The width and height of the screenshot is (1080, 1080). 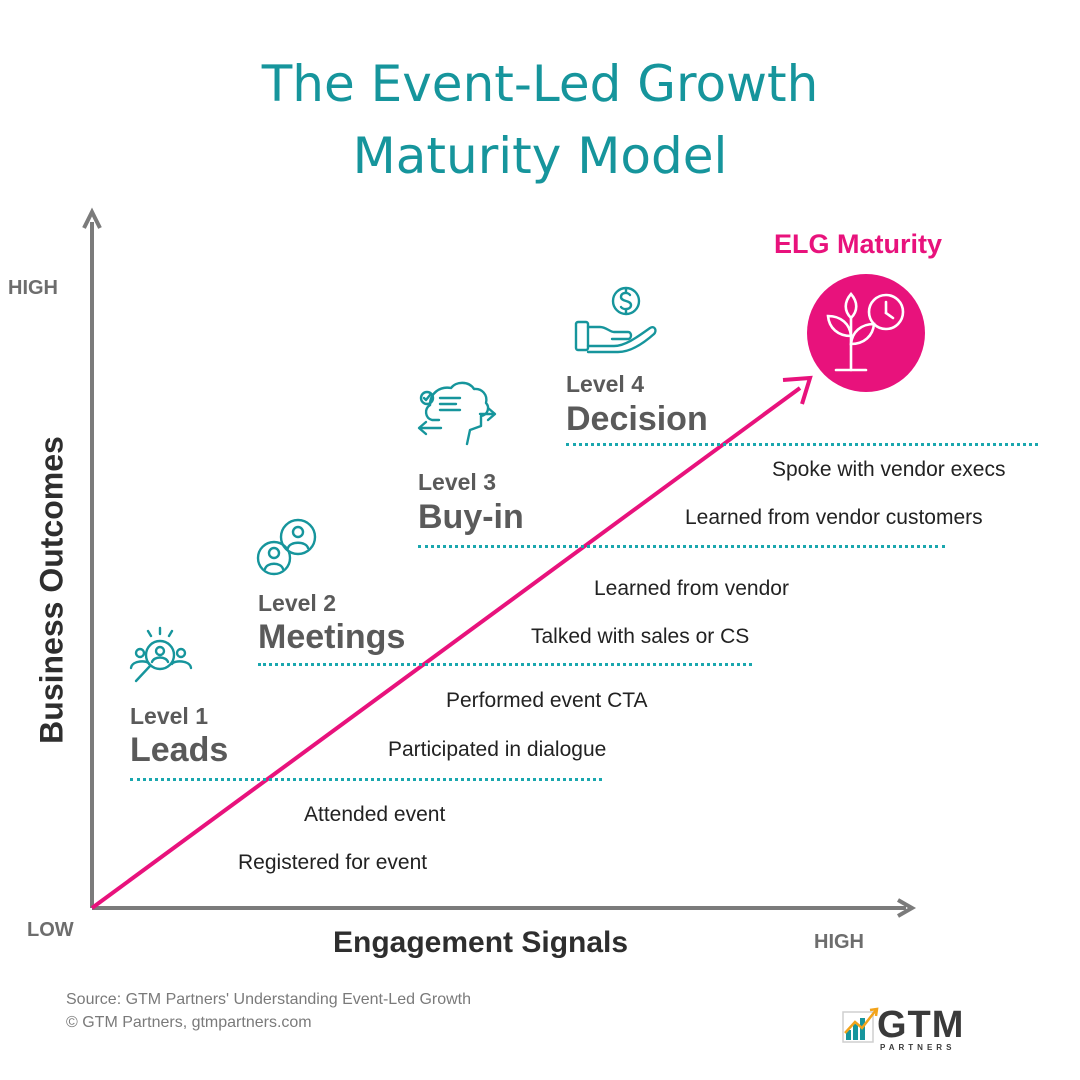 What do you see at coordinates (889, 469) in the screenshot?
I see `signal-vendor-execs: Spoke with vendor execs` at bounding box center [889, 469].